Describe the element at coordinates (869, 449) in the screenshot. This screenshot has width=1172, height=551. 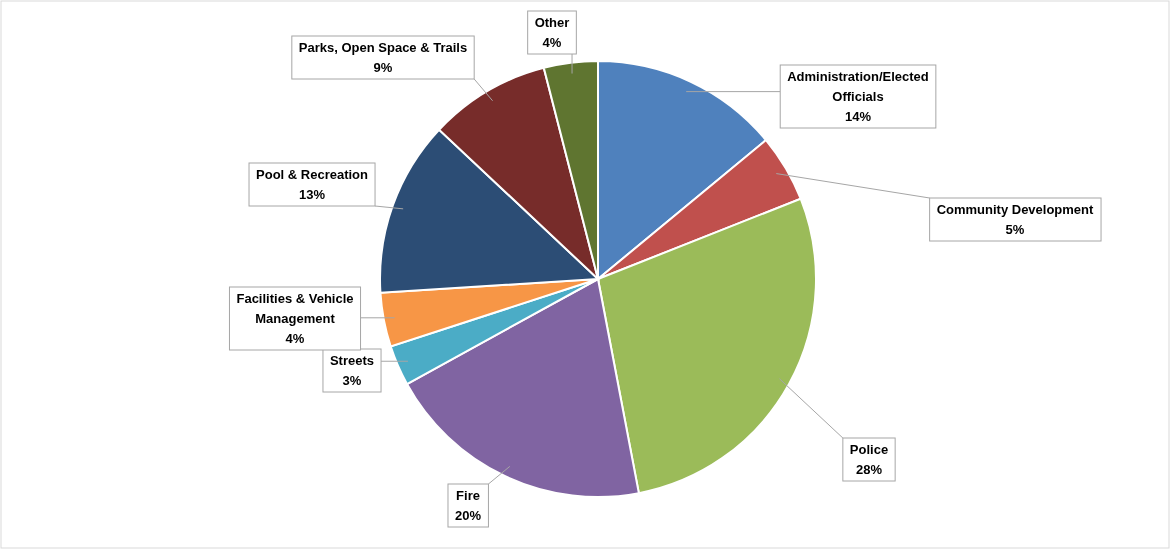
I see `slice-label: Police` at that location.